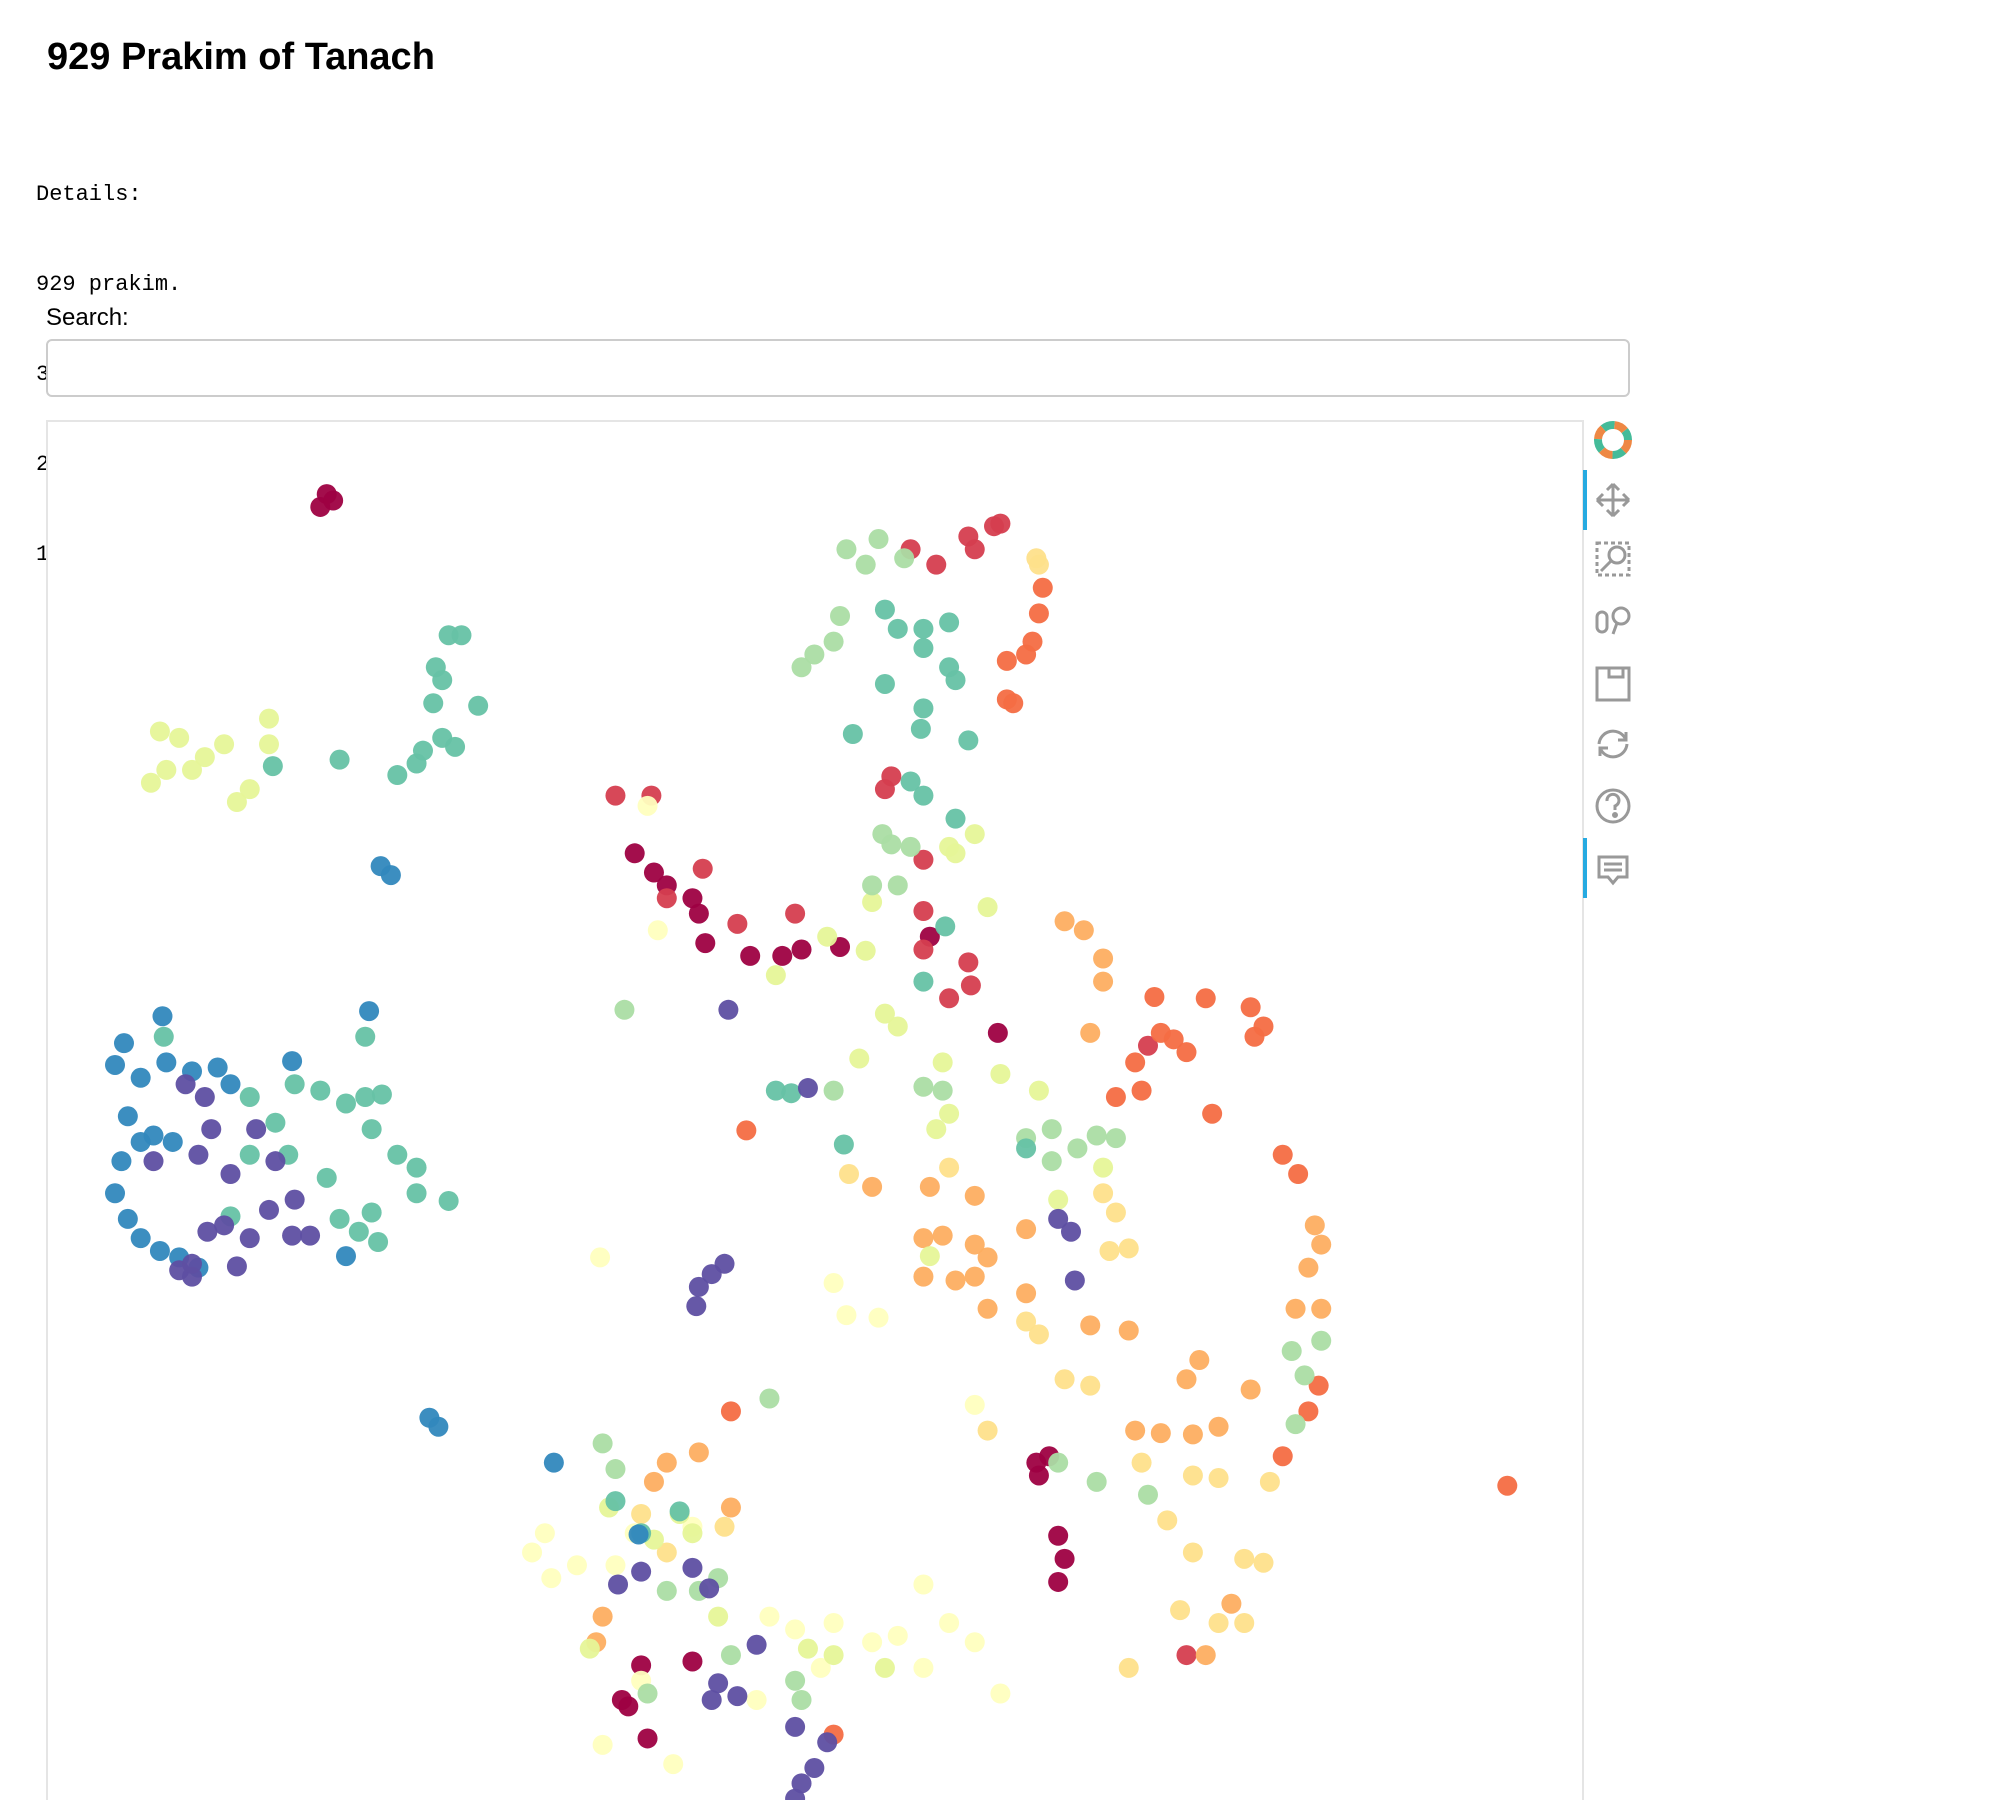 This screenshot has width=2002, height=1800. What do you see at coordinates (1613, 870) in the screenshot?
I see `hover-tool` at bounding box center [1613, 870].